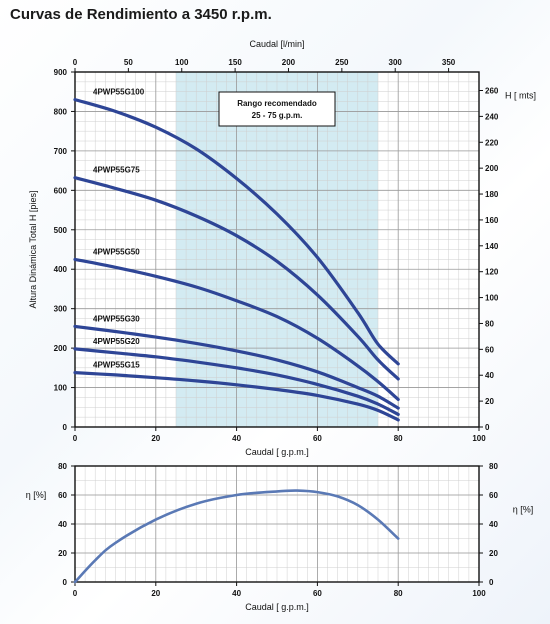 This screenshot has height=624, width=550. Describe the element at coordinates (61, 151) in the screenshot. I see `y-tick-label: 700` at that location.